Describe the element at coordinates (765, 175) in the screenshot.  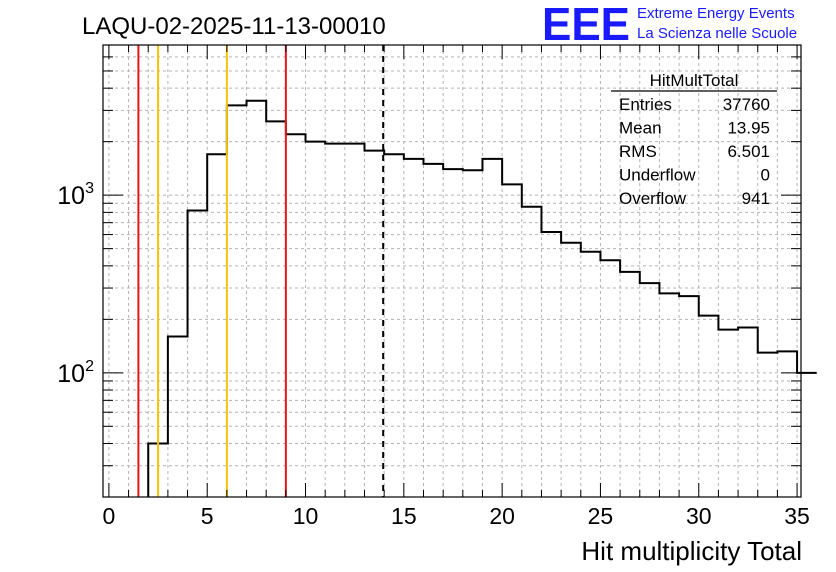
I see `stats-row-value: 0` at that location.